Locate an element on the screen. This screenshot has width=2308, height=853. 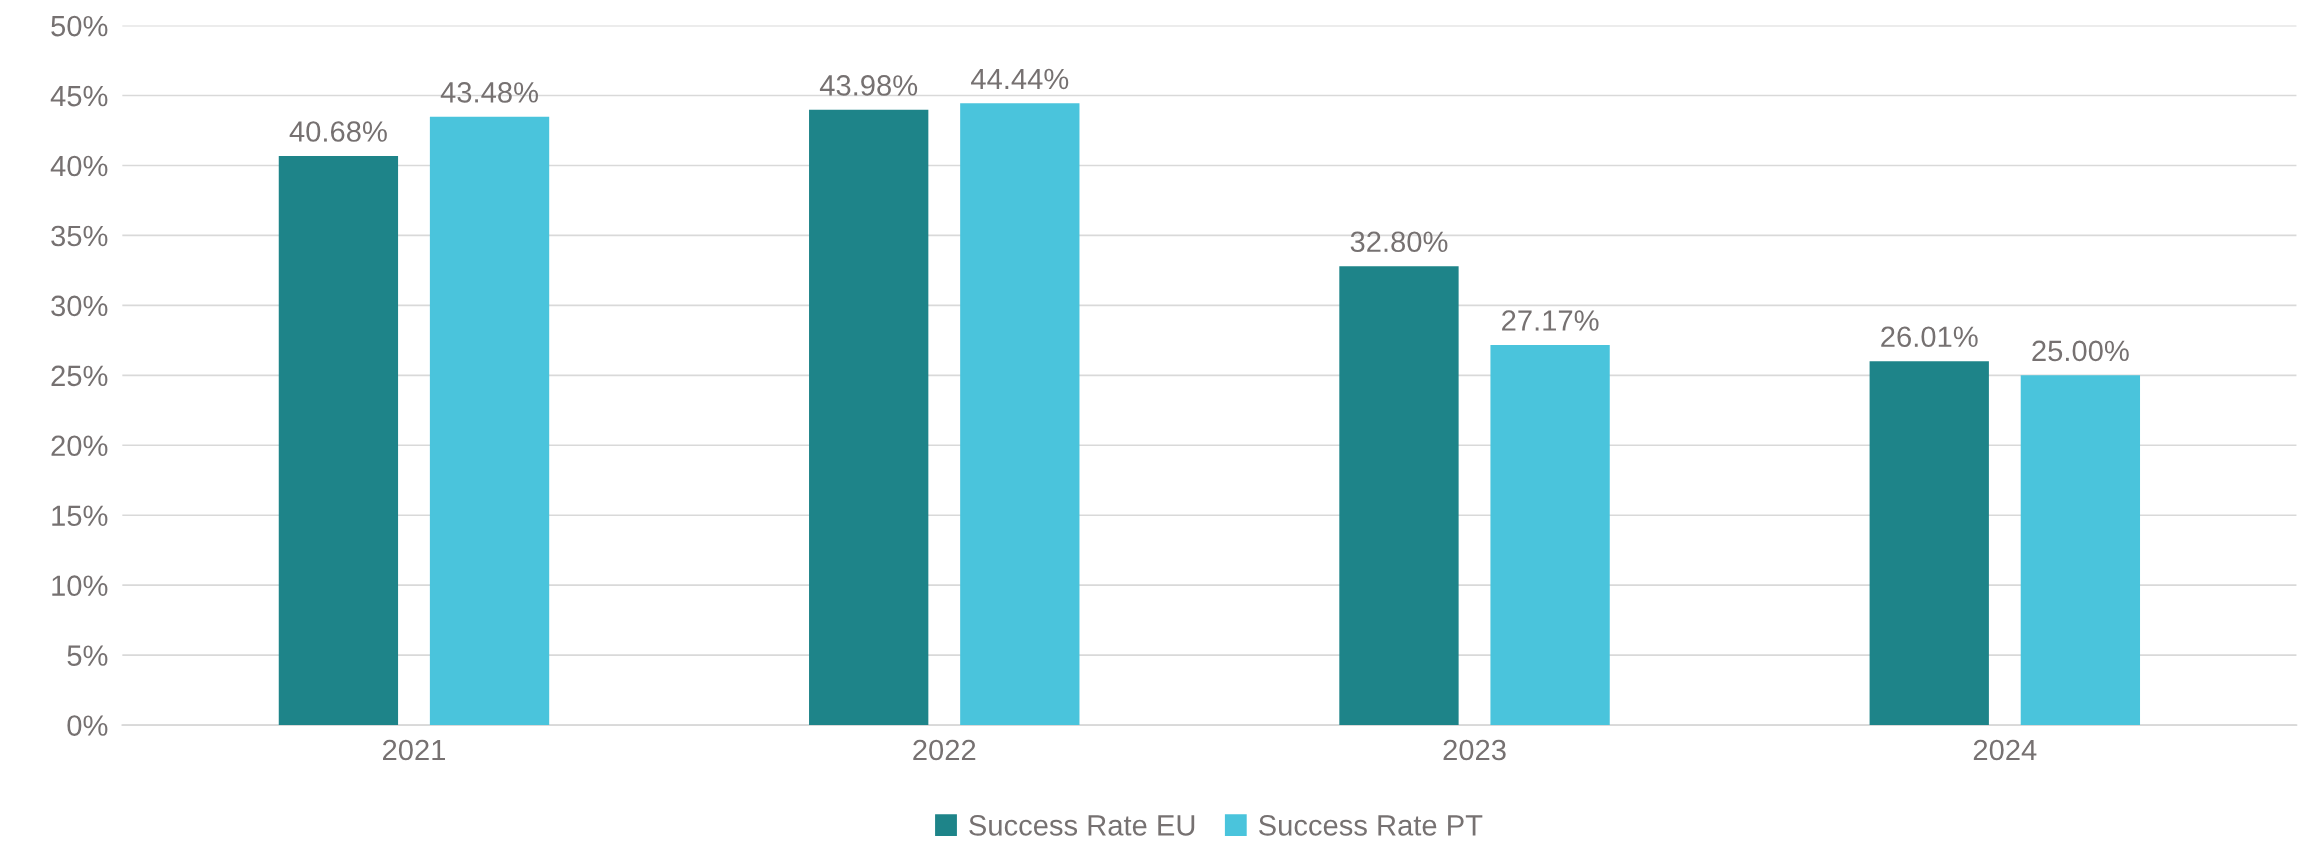
data-label: 43.48% is located at coordinates (489, 92).